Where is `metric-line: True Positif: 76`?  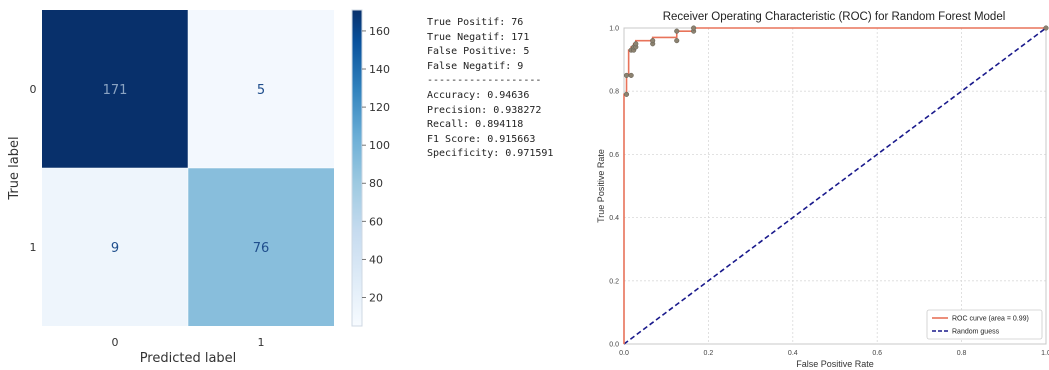
metric-line: True Positif: 76 is located at coordinates (475, 22).